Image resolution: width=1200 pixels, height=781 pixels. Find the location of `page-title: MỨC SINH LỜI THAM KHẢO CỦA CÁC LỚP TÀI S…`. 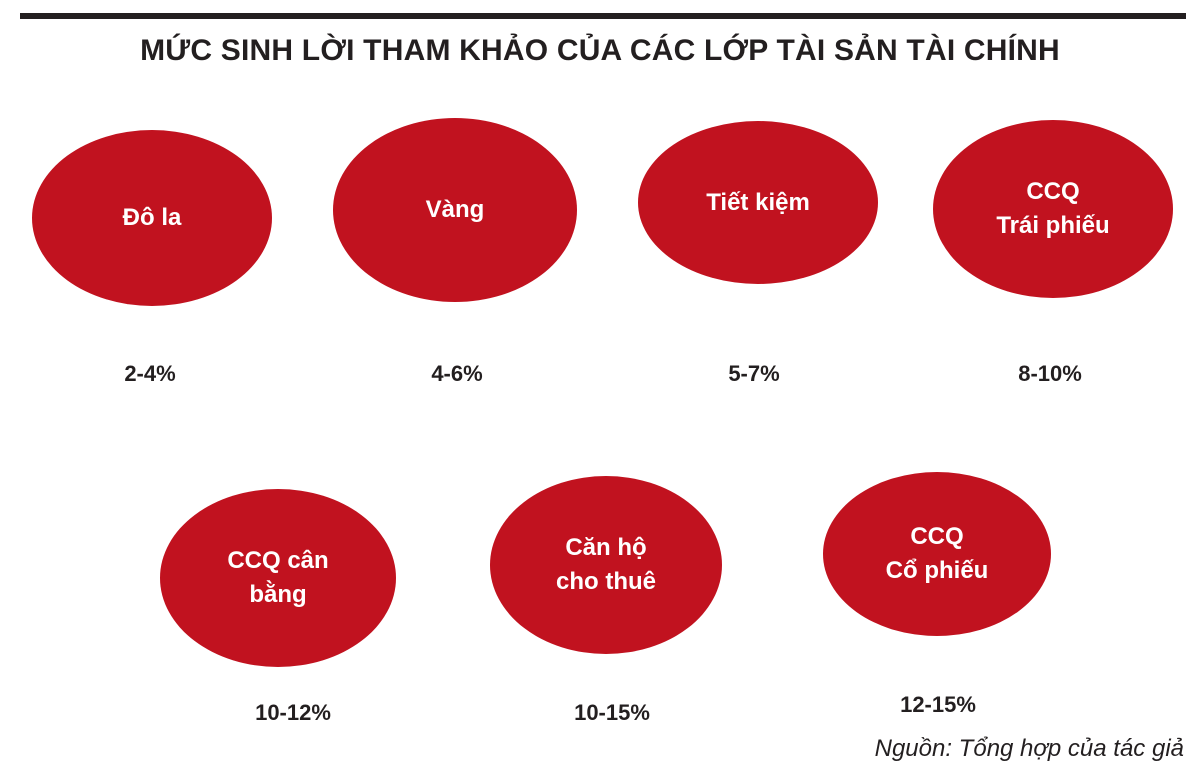

page-title: MỨC SINH LỜI THAM KHẢO CỦA CÁC LỚP TÀI S… is located at coordinates (600, 50).